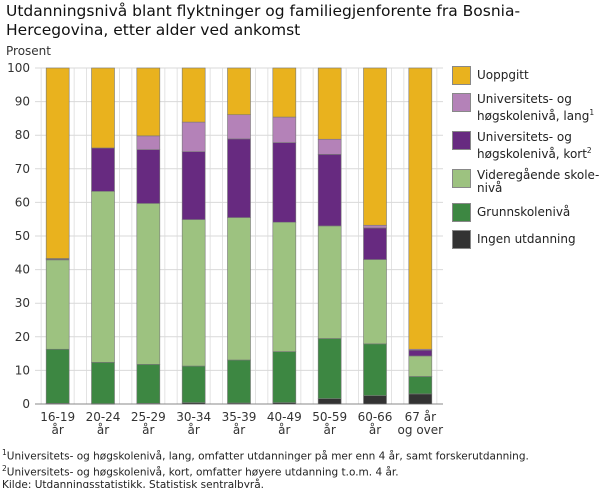 The height and width of the screenshot is (488, 610). What do you see at coordinates (22, 169) in the screenshot?
I see `y-tick-label: 70` at bounding box center [22, 169].